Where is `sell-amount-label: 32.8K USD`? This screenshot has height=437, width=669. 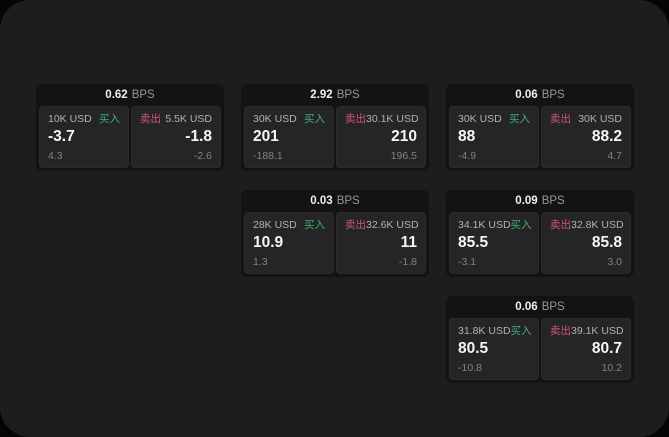
sell-amount-label: 32.8K USD is located at coordinates (597, 225).